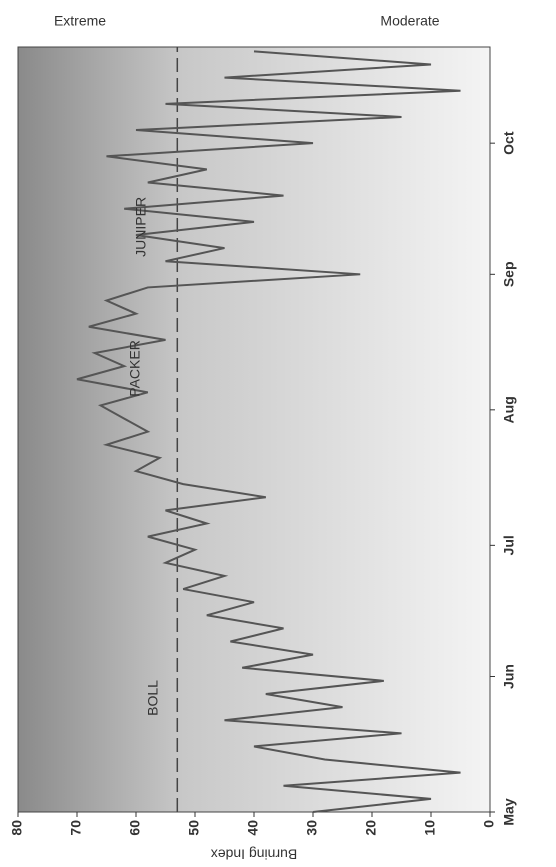 Image resolution: width=556 pixels, height=867 pixels. I want to click on x-tick-label: Sep, so click(509, 274).